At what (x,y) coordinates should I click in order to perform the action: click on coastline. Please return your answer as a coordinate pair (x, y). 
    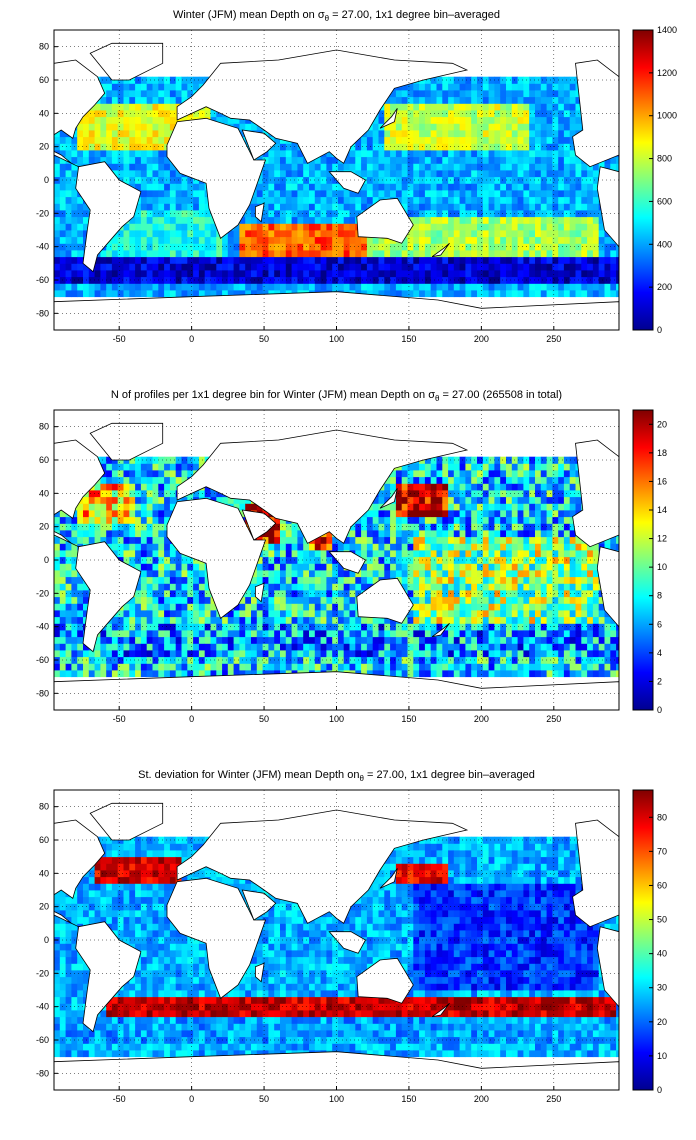
    Looking at the image, I should click on (259, 145).